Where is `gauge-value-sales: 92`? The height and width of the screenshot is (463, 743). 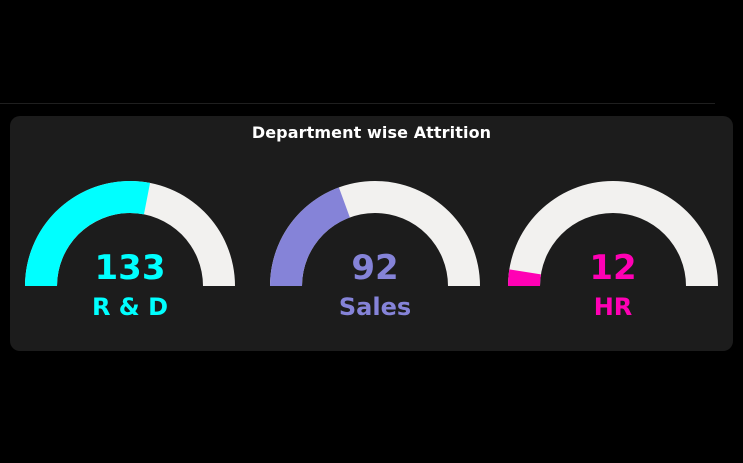 gauge-value-sales: 92 is located at coordinates (374, 268).